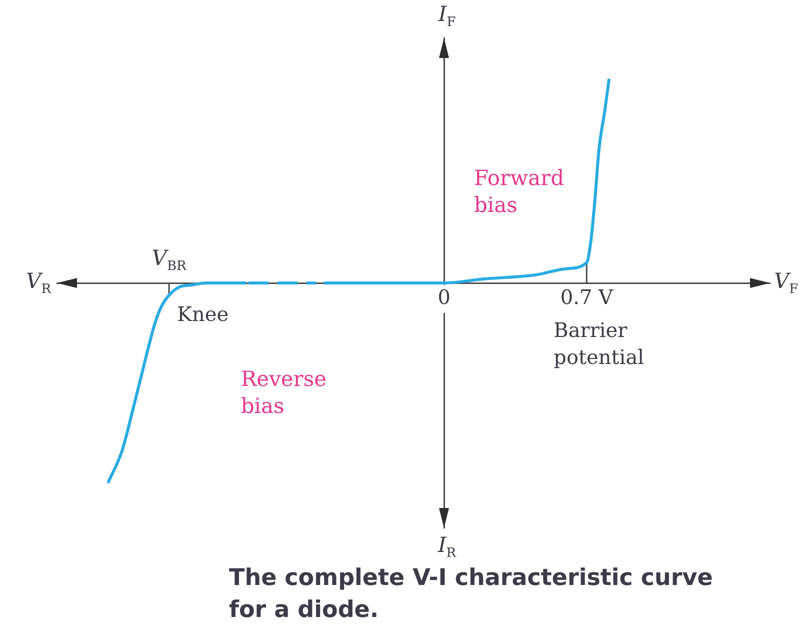 The height and width of the screenshot is (629, 803). Describe the element at coordinates (519, 191) in the screenshot. I see `annotation: Forward bias` at that location.